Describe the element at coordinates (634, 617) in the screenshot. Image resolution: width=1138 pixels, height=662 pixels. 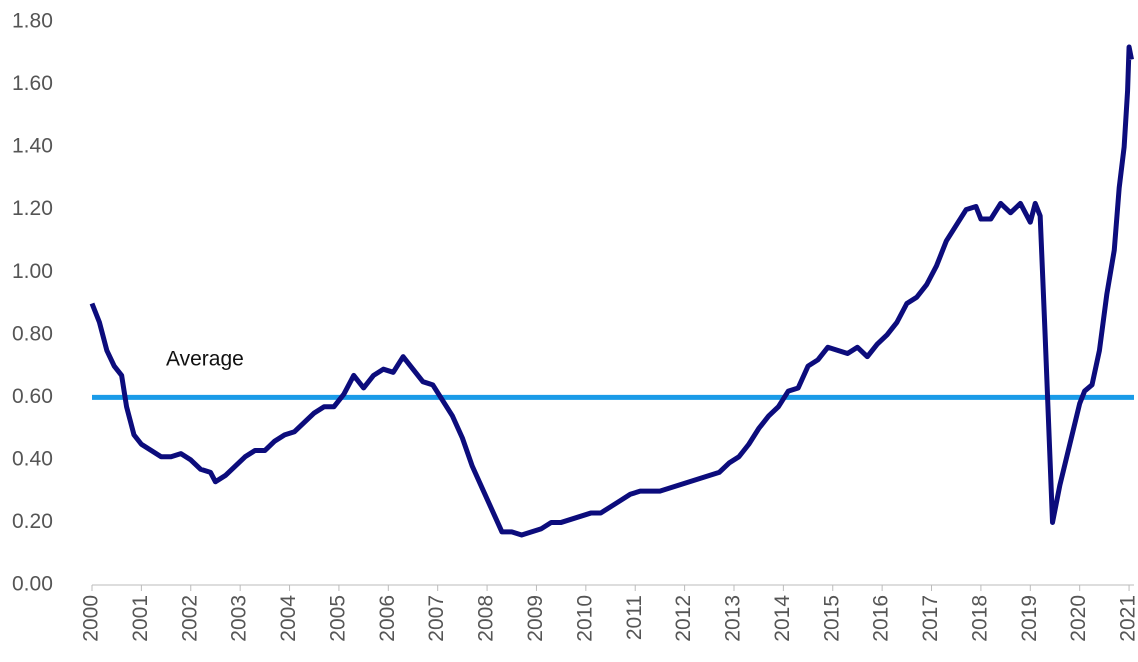
I see `x-tick-label: 2011` at that location.